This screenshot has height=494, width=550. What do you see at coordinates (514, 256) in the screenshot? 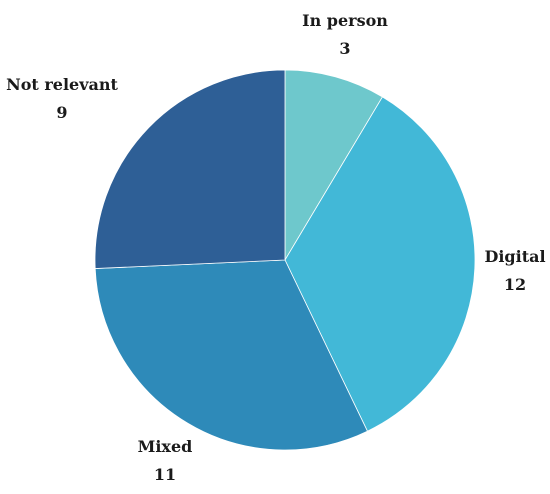
I see `slice-label-digital: Digital` at bounding box center [514, 256].